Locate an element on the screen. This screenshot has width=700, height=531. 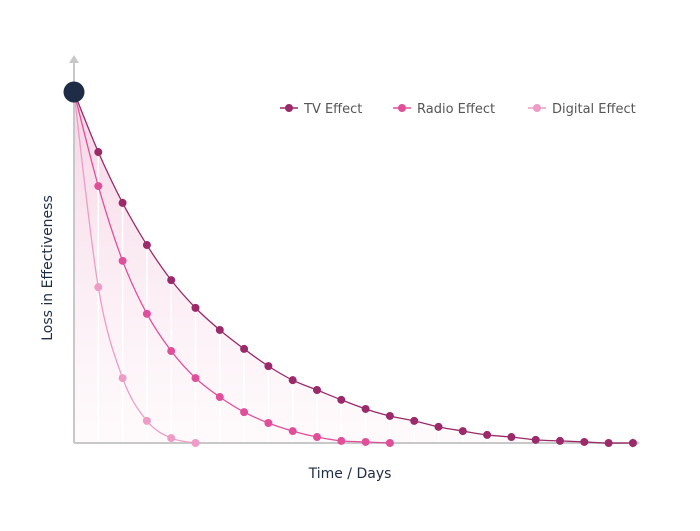
legend-label: Radio Effect is located at coordinates (456, 109).